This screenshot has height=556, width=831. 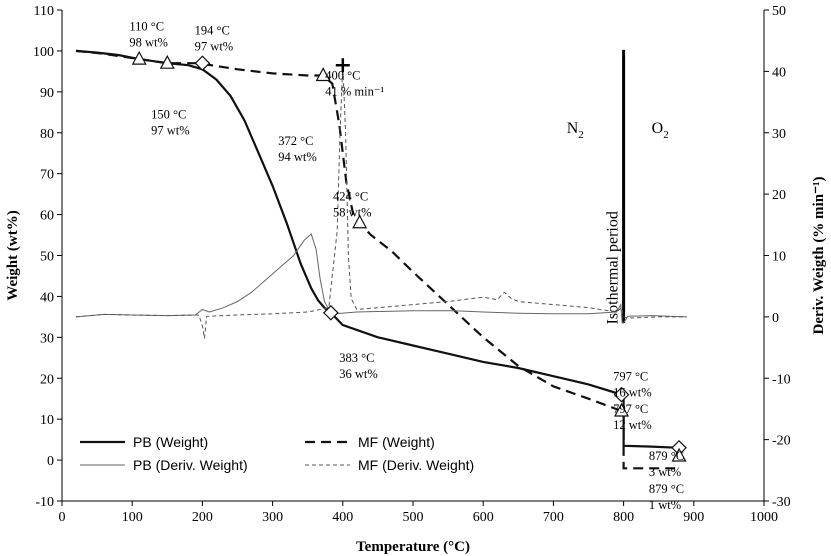 What do you see at coordinates (781, 502) in the screenshot?
I see `y2-tick-label: -30` at bounding box center [781, 502].